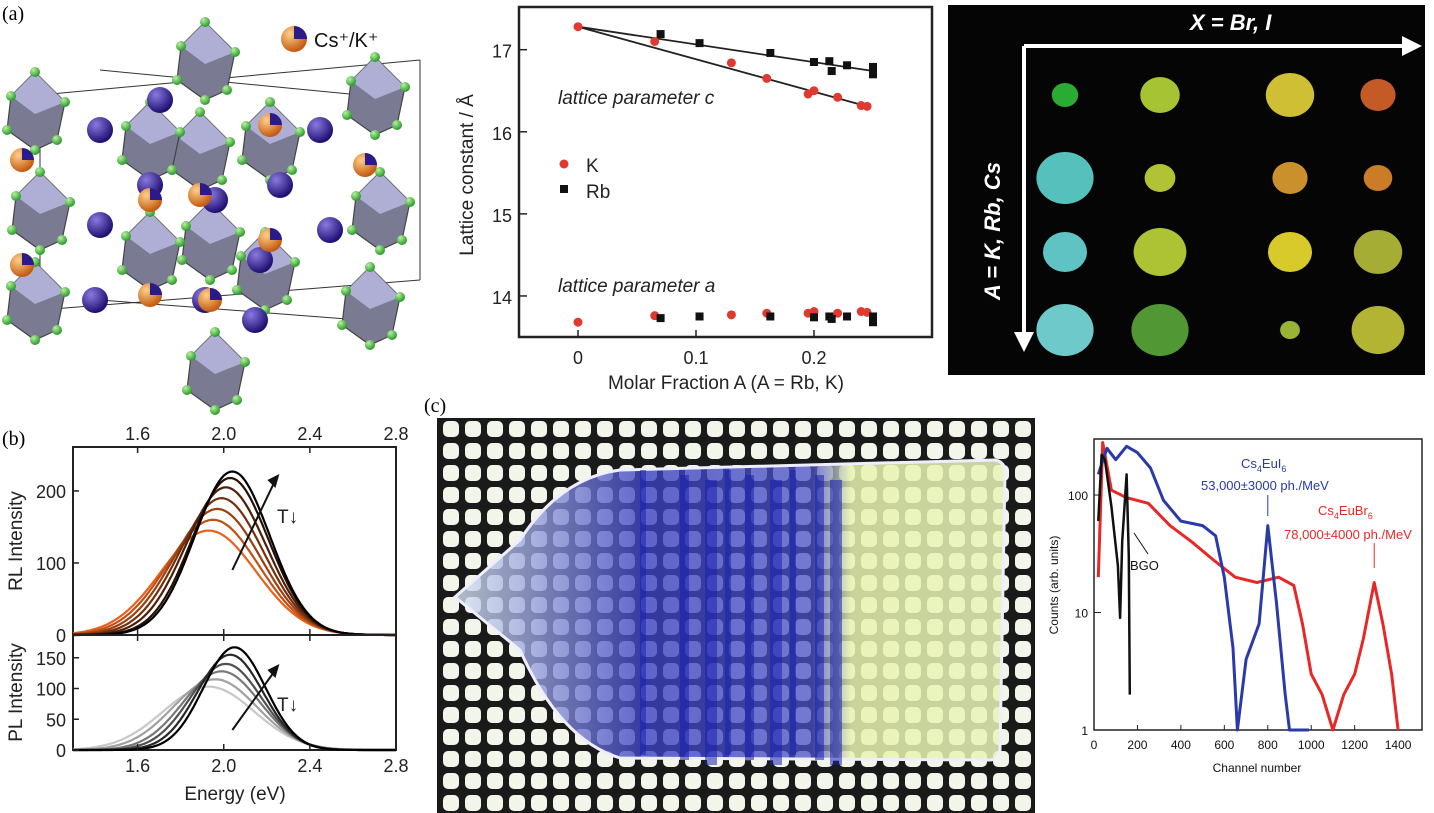 The width and height of the screenshot is (1434, 813). I want to click on x-arrow-head-icon, so click(1412, 46).